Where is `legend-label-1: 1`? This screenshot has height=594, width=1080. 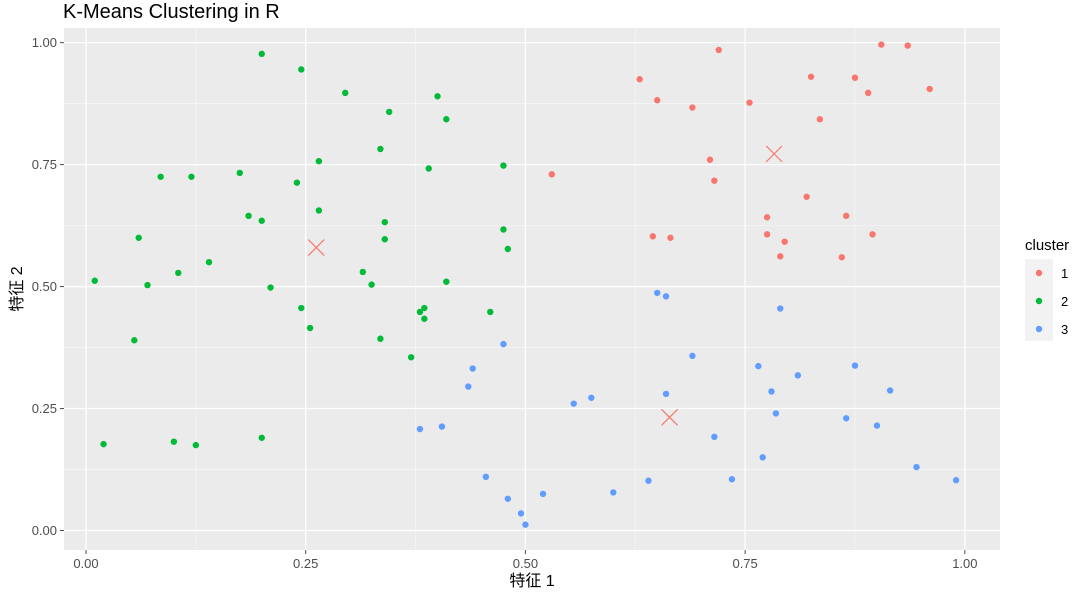 legend-label-1: 1 is located at coordinates (1064, 273).